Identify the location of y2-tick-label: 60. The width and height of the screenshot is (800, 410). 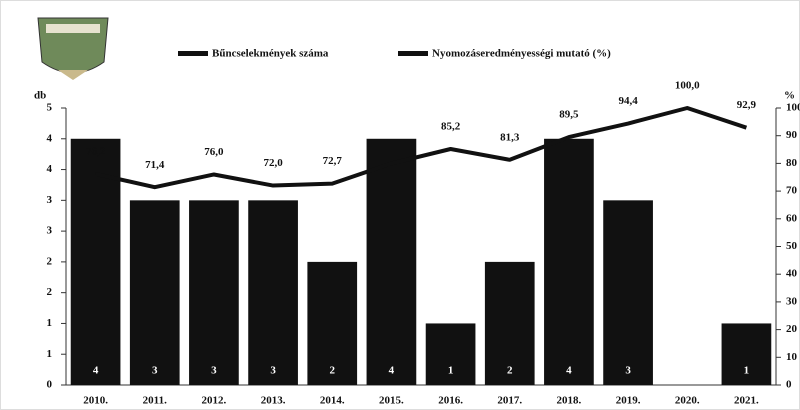
(792, 218).